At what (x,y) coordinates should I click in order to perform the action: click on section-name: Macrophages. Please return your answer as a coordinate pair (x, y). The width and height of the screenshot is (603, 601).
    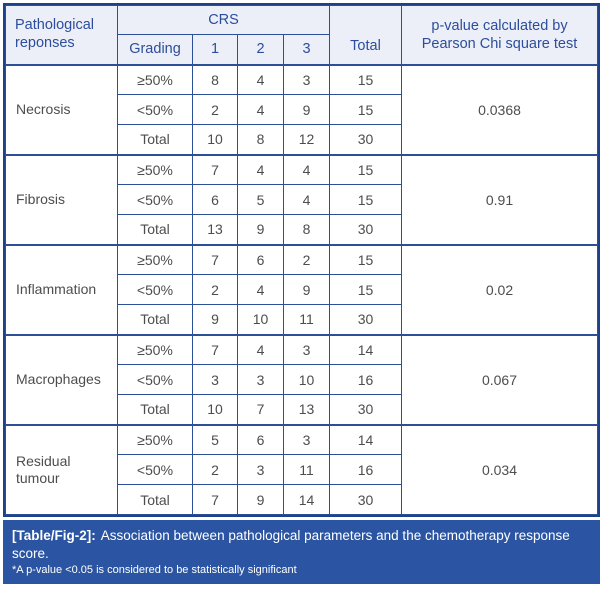
    Looking at the image, I should click on (61, 379).